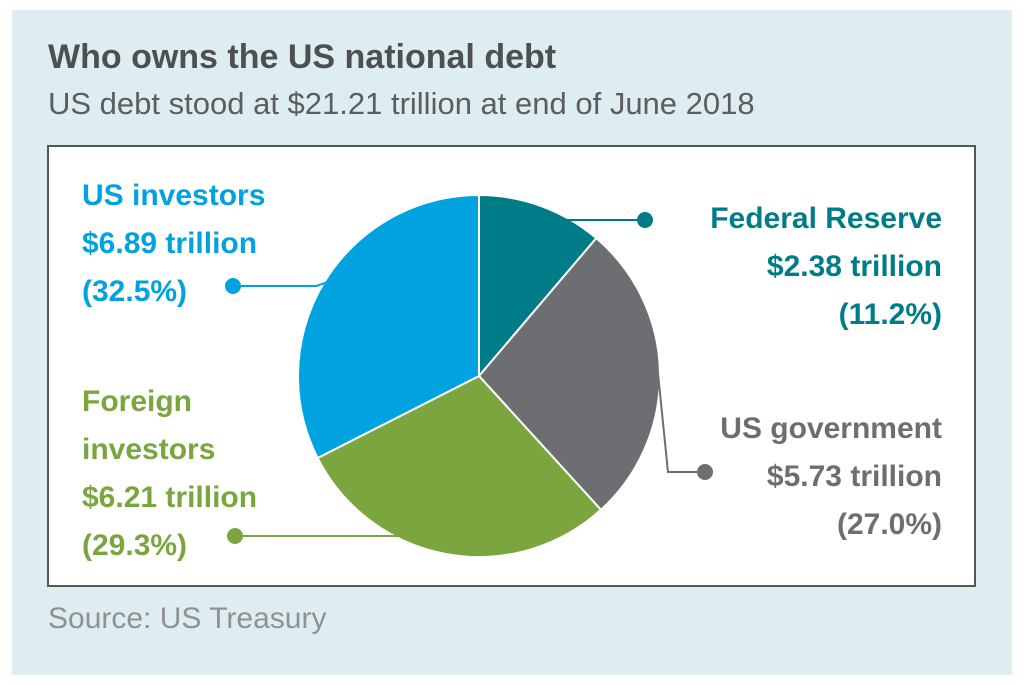  What do you see at coordinates (302, 57) in the screenshot?
I see `chart-title: Who owns the US national debt` at bounding box center [302, 57].